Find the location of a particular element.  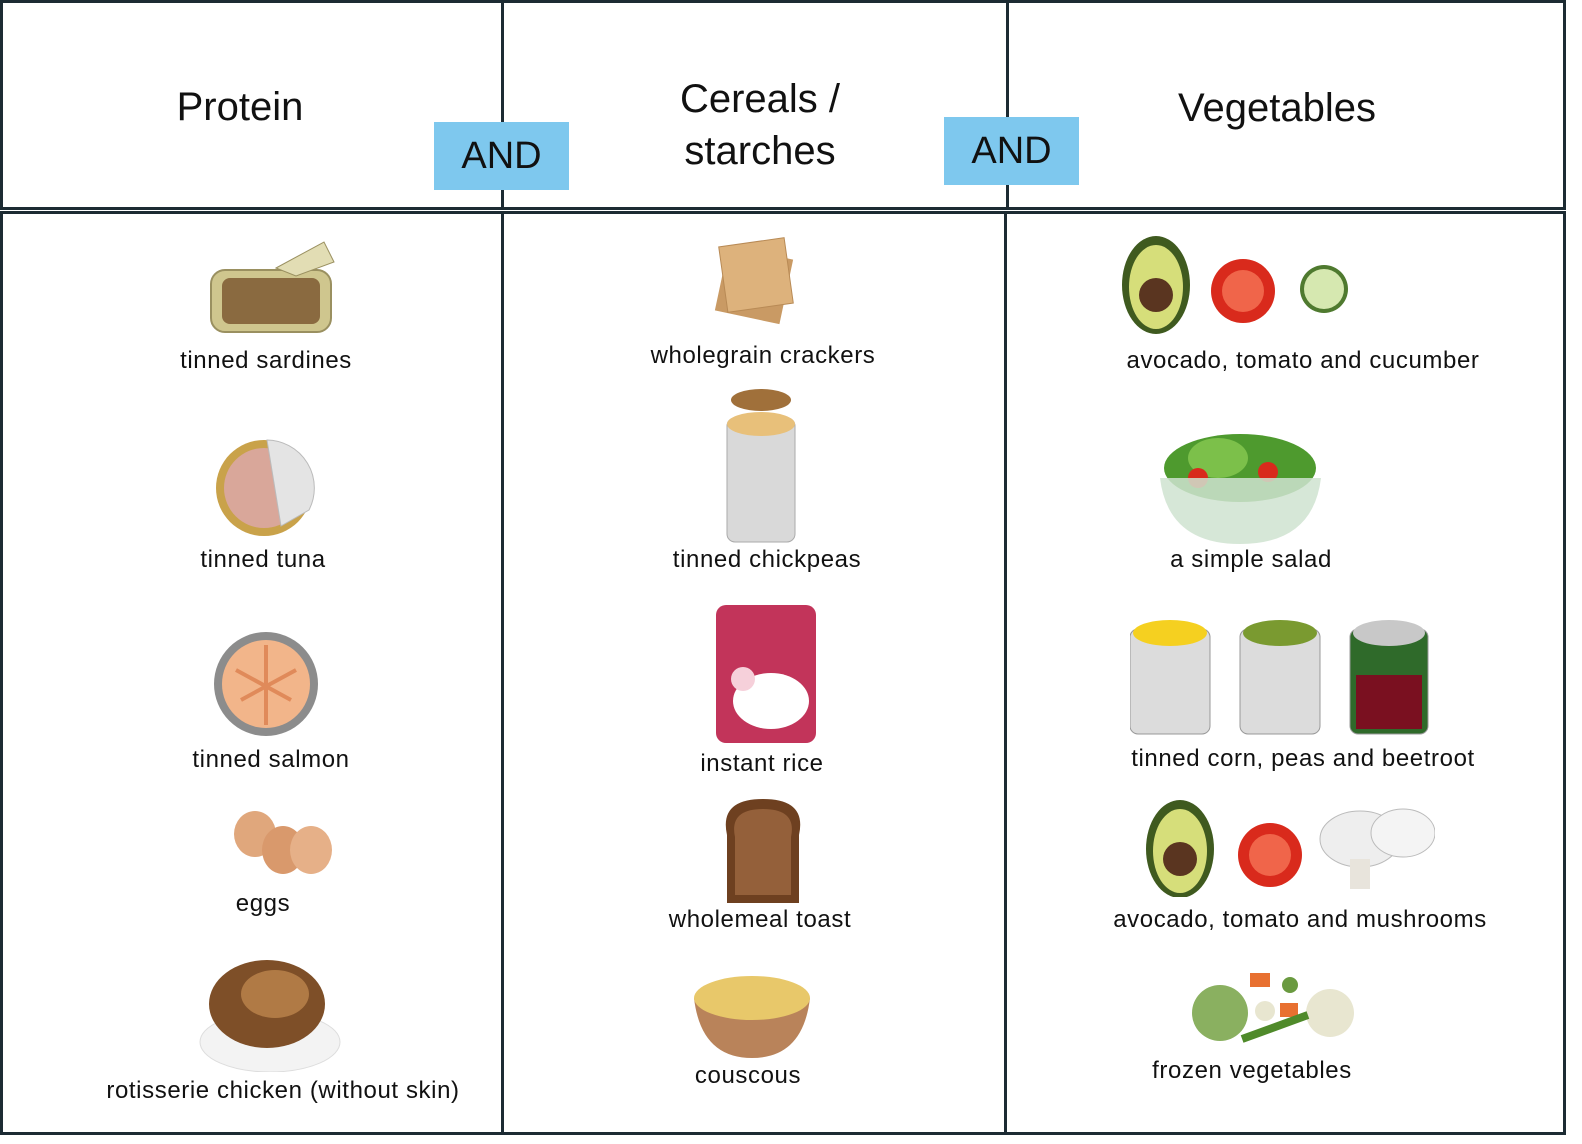

food-label: eggs is located at coordinates (263, 903).